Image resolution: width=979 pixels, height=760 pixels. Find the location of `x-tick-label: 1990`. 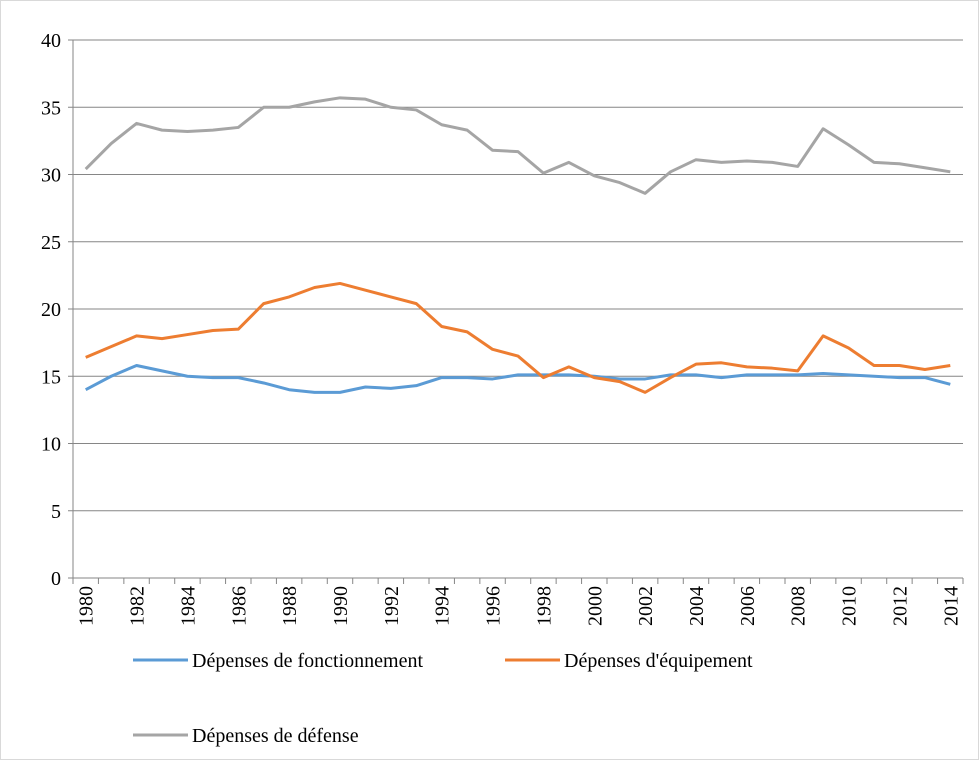

x-tick-label: 1990 is located at coordinates (341, 606).